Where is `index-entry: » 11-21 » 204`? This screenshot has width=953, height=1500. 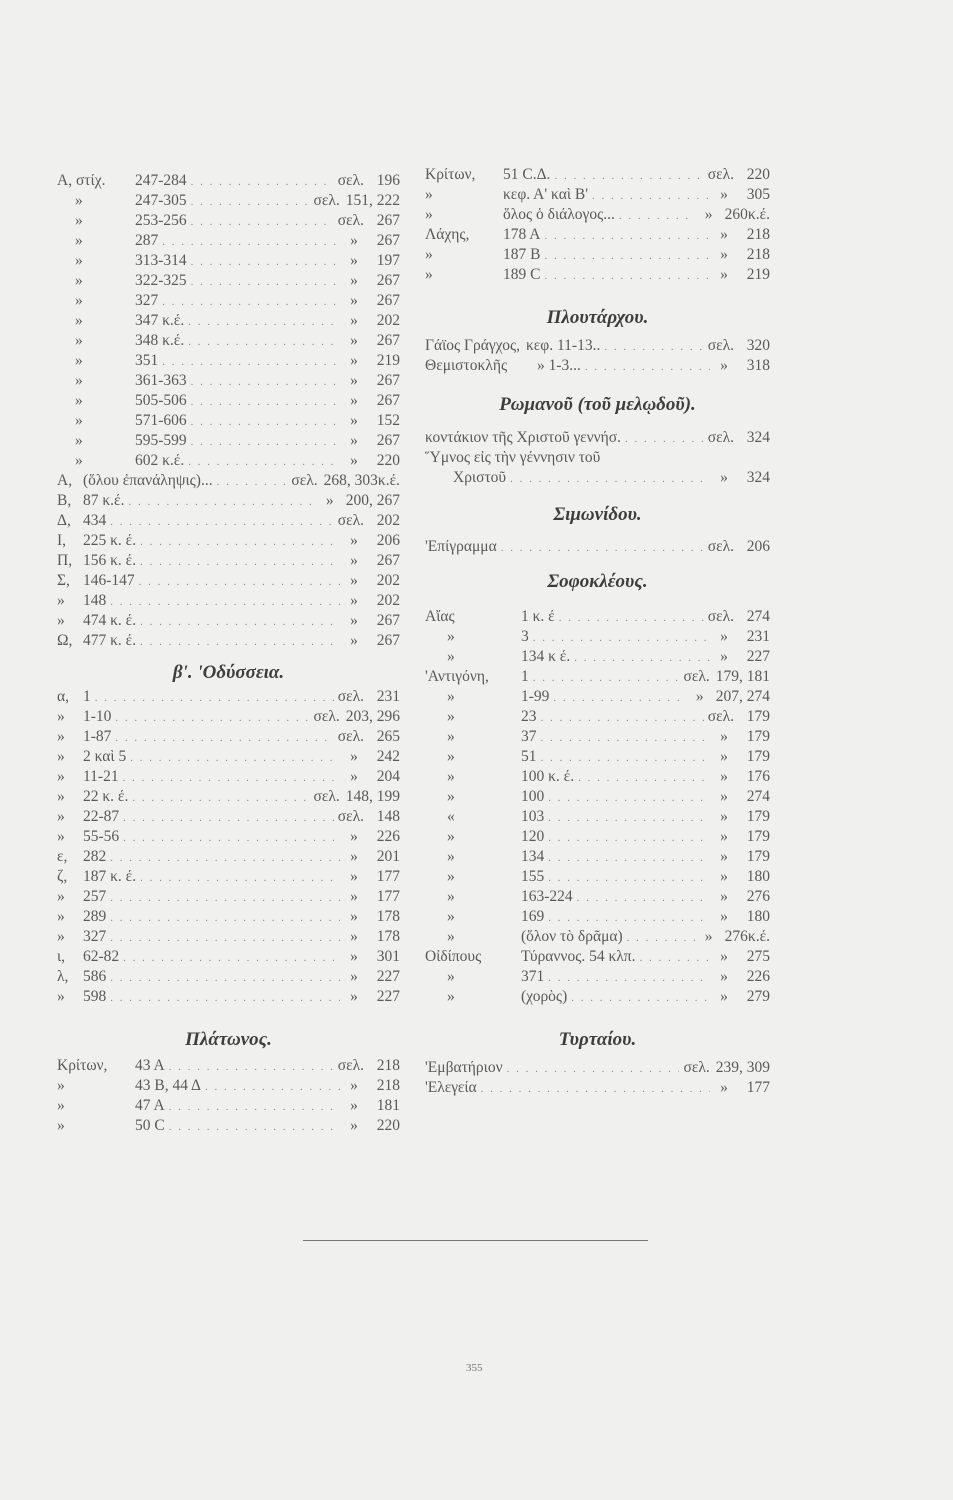 index-entry: » 11-21 » 204 is located at coordinates (228, 777).